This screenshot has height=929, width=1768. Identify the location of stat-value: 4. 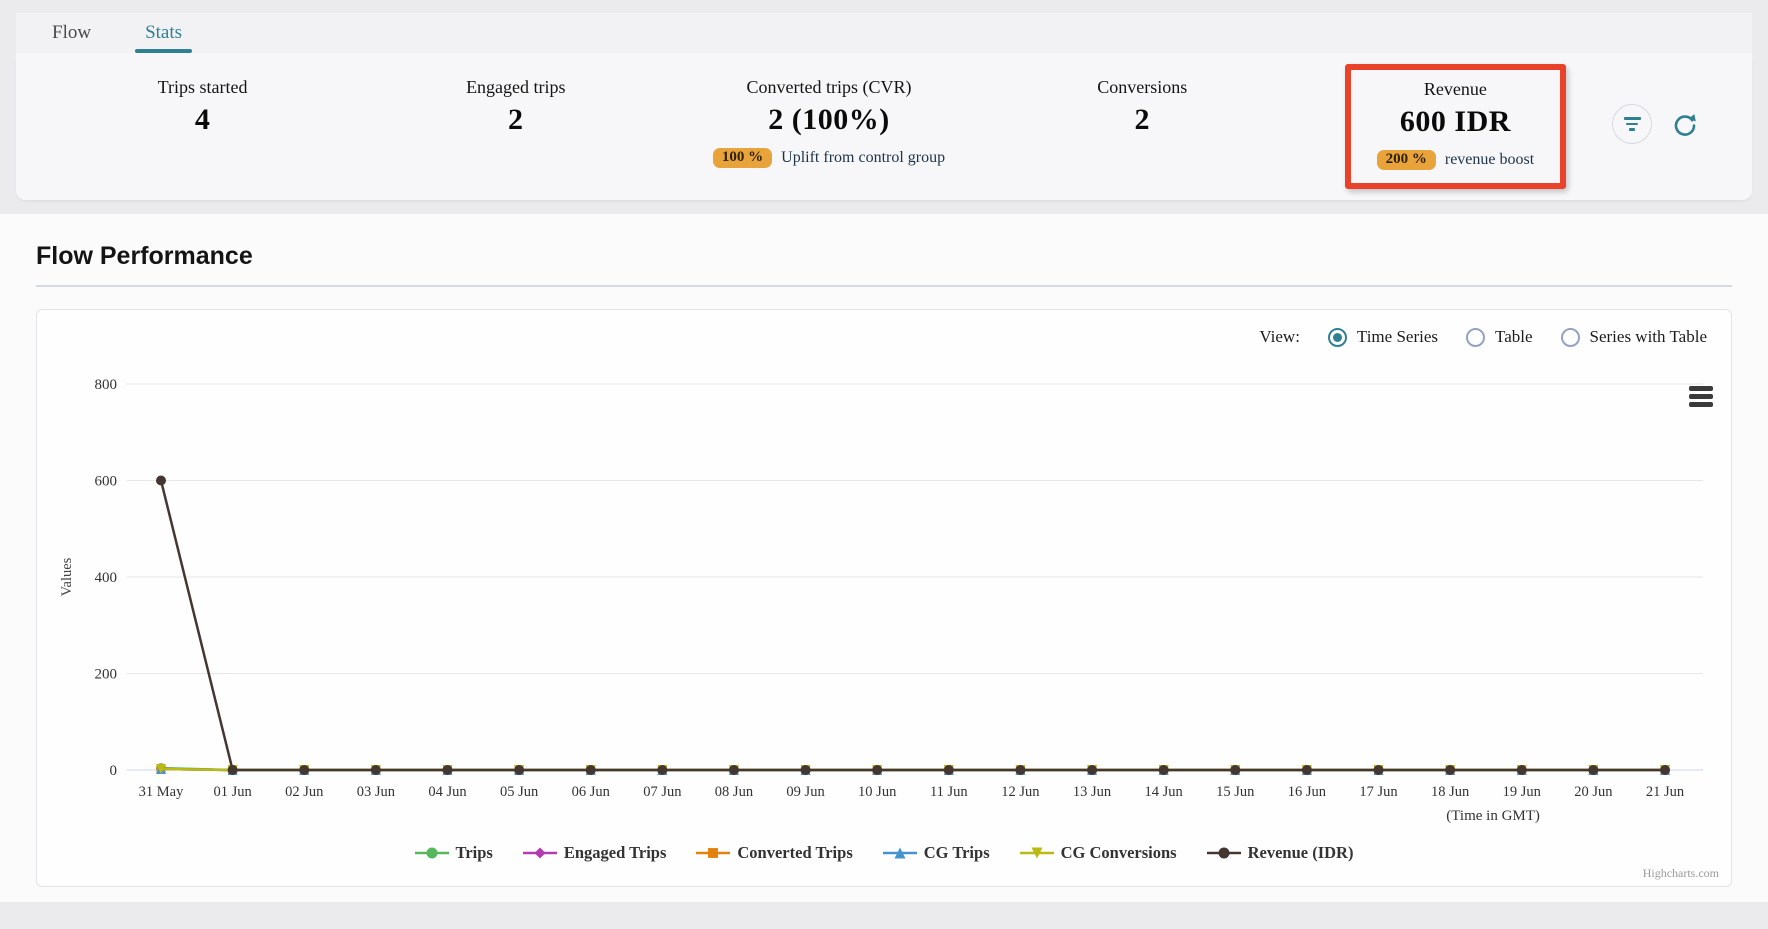
(202, 119).